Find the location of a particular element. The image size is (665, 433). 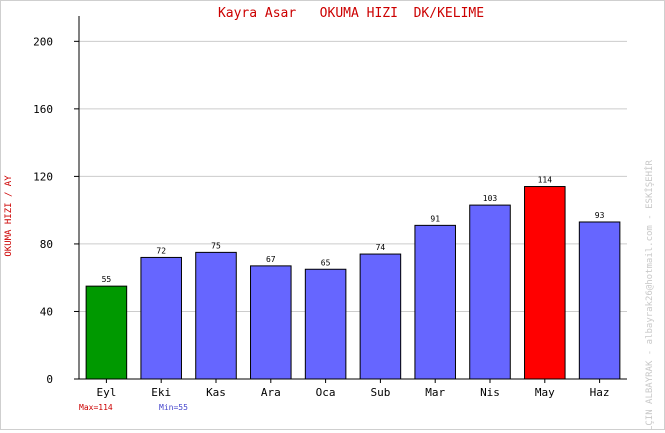

x-tick-label: Nis is located at coordinates (490, 392).